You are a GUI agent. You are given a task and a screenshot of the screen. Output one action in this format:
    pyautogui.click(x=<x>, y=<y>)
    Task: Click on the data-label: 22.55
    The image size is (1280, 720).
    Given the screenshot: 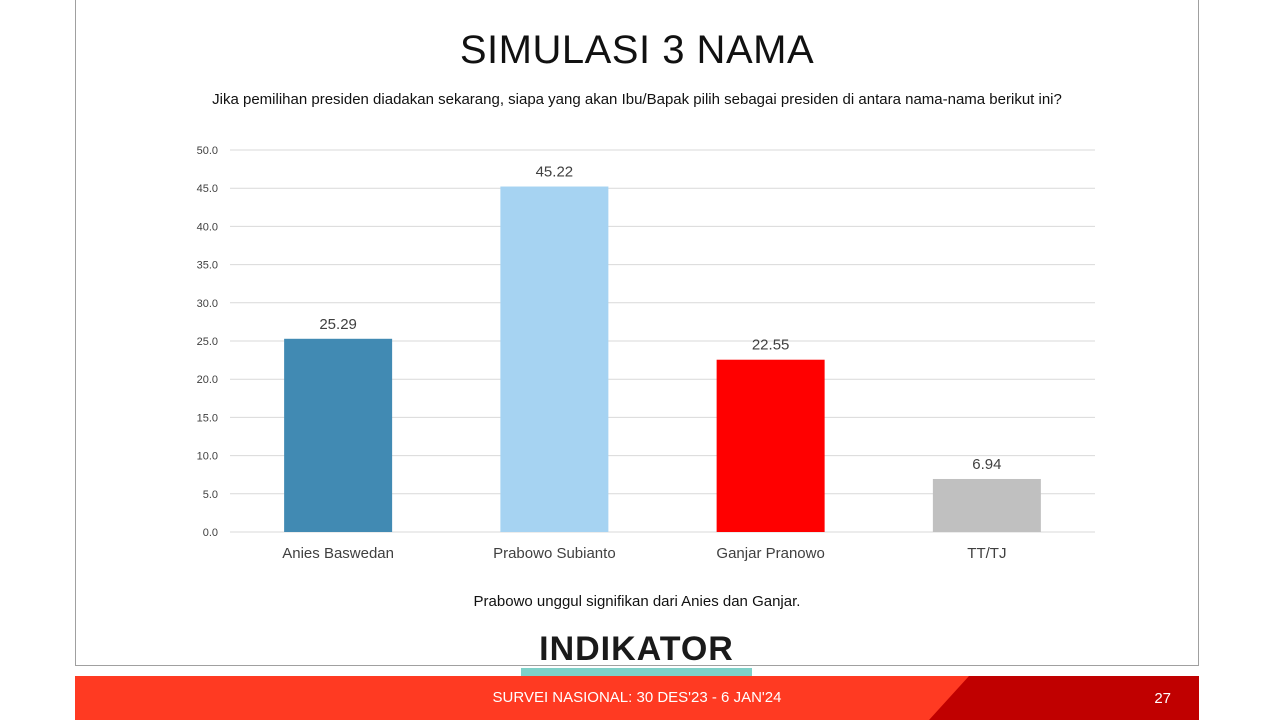 What is the action you would take?
    pyautogui.click(x=771, y=345)
    